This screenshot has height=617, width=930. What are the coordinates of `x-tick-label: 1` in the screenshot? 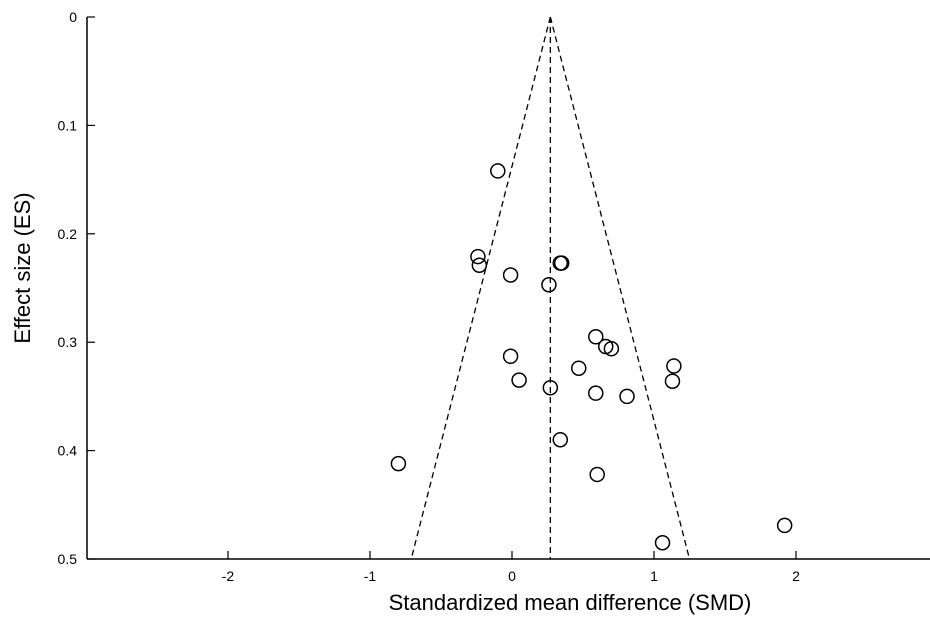 It's located at (654, 576).